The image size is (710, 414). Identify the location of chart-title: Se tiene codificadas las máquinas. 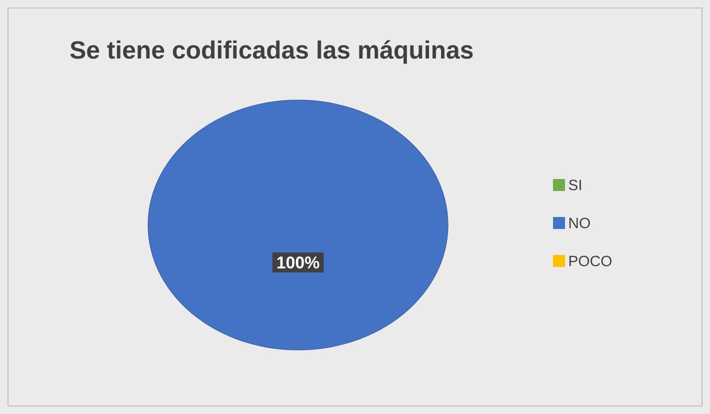
(271, 52).